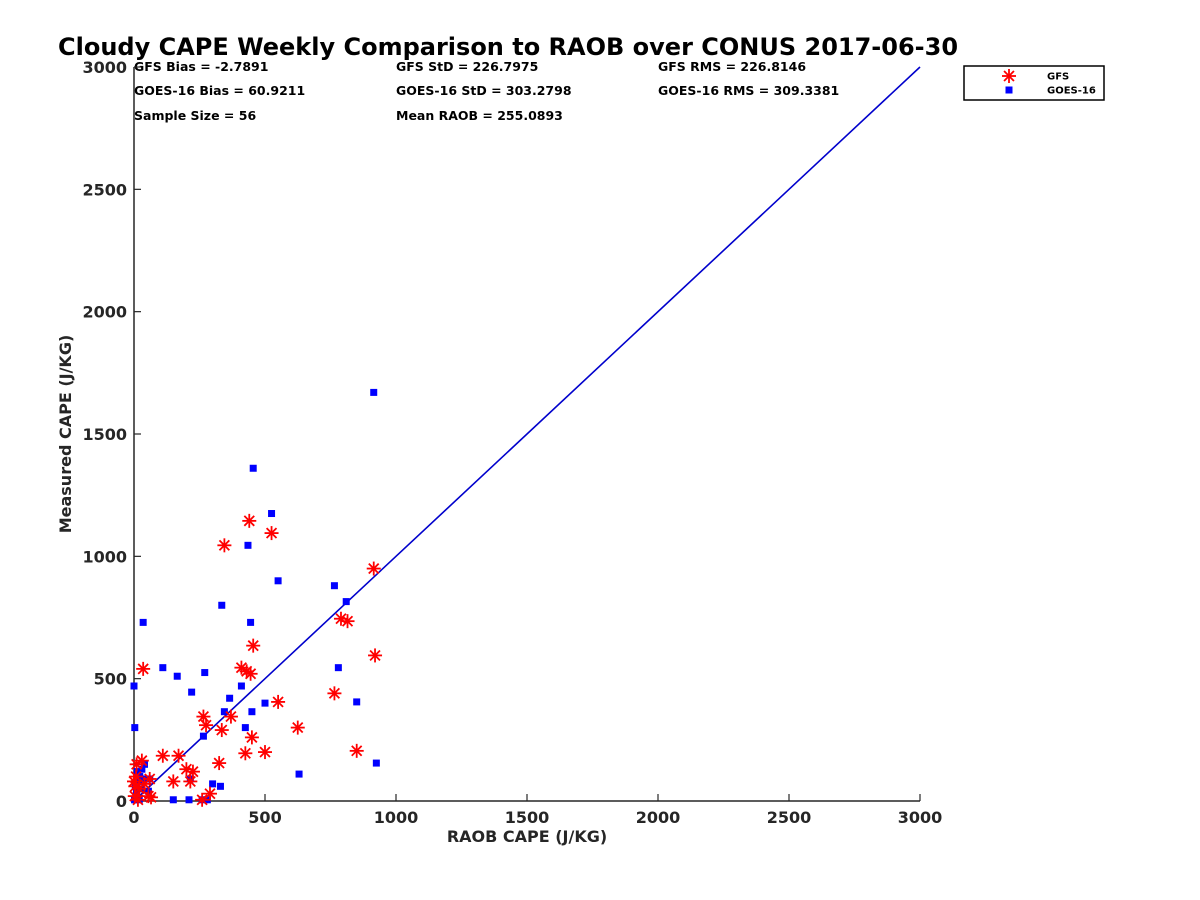 This screenshot has height=900, width=1200. What do you see at coordinates (104, 434) in the screenshot?
I see `y-tick-label: 1500` at bounding box center [104, 434].